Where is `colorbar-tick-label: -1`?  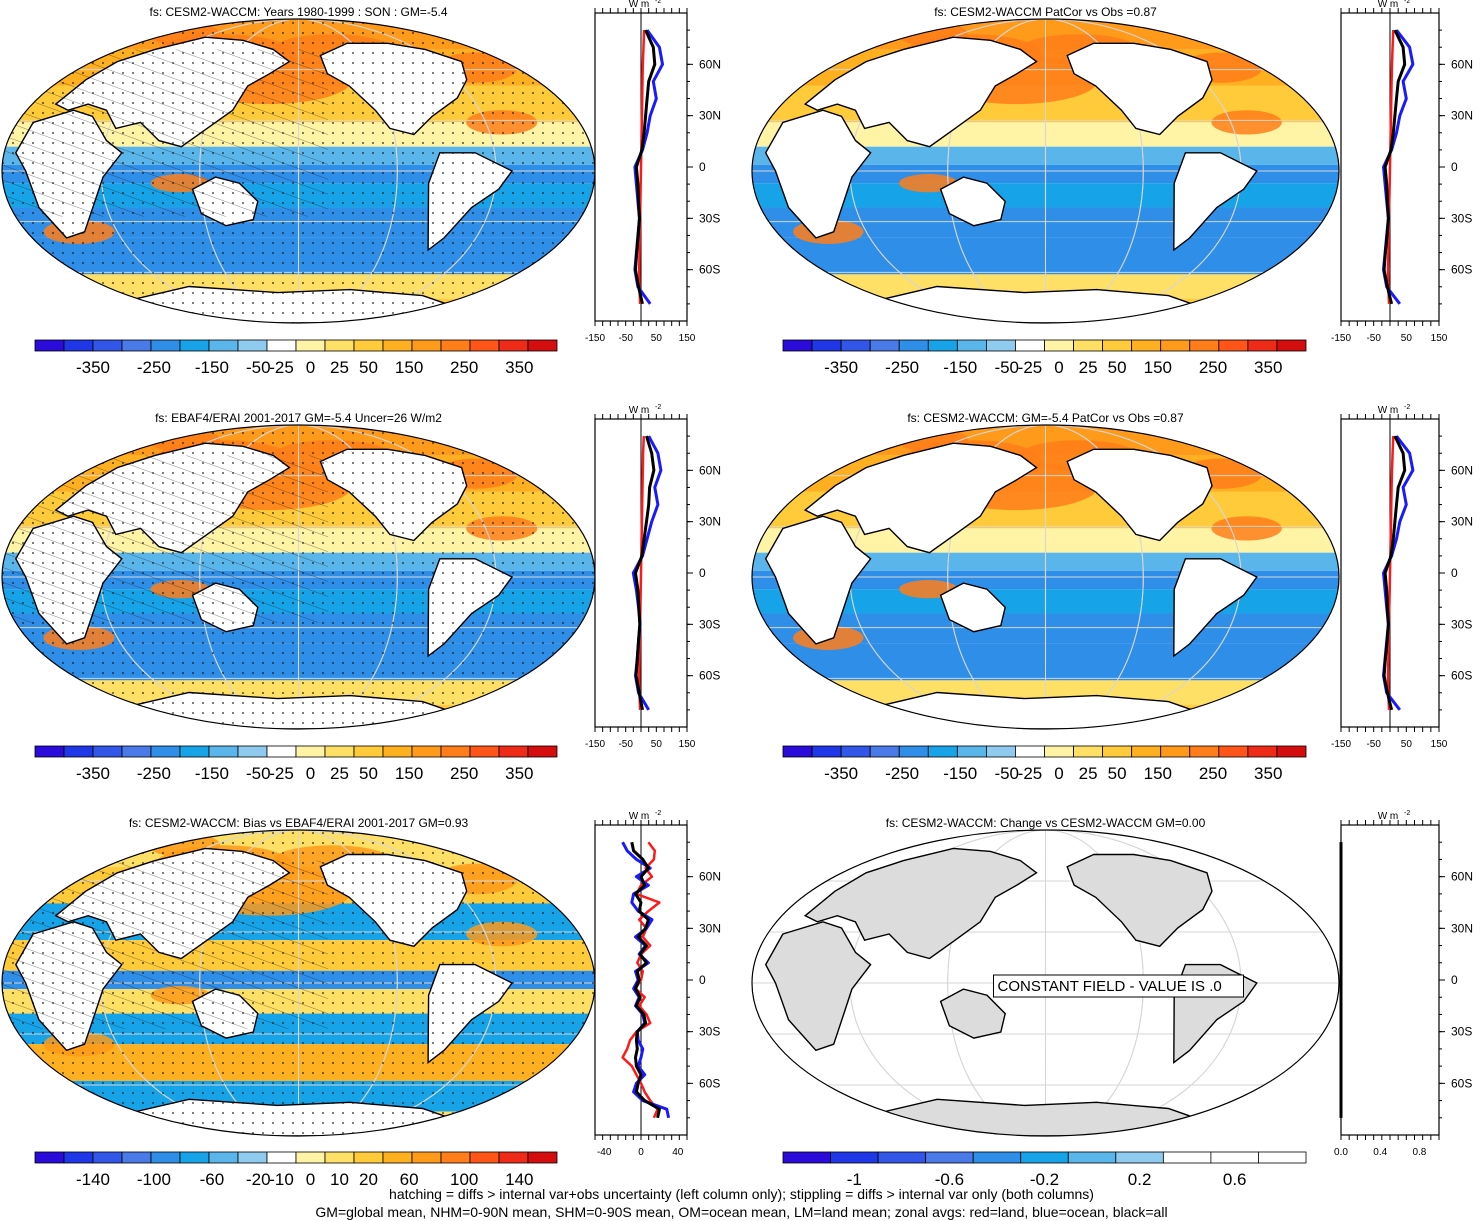 colorbar-tick-label: -1 is located at coordinates (854, 1179).